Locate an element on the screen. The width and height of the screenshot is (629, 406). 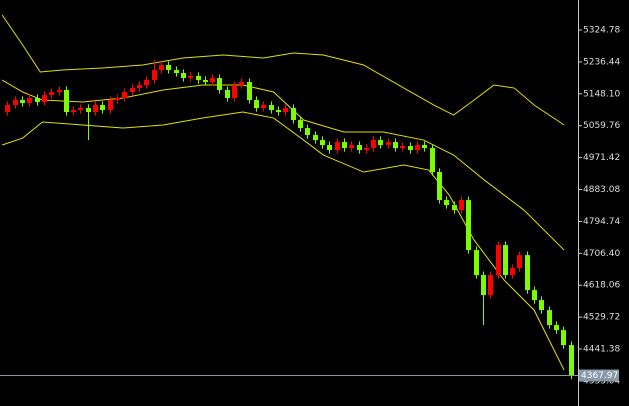
y-tick-label: 4706.40 is located at coordinates (601, 254).